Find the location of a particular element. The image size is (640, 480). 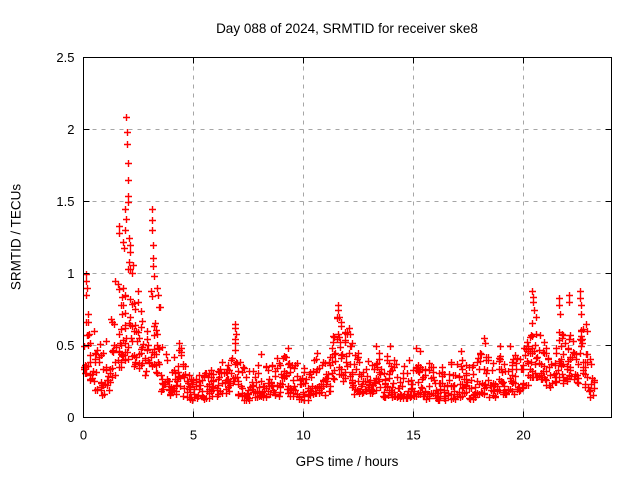

x-tick-labels: 0 5 10 15 20 is located at coordinates (305, 435).